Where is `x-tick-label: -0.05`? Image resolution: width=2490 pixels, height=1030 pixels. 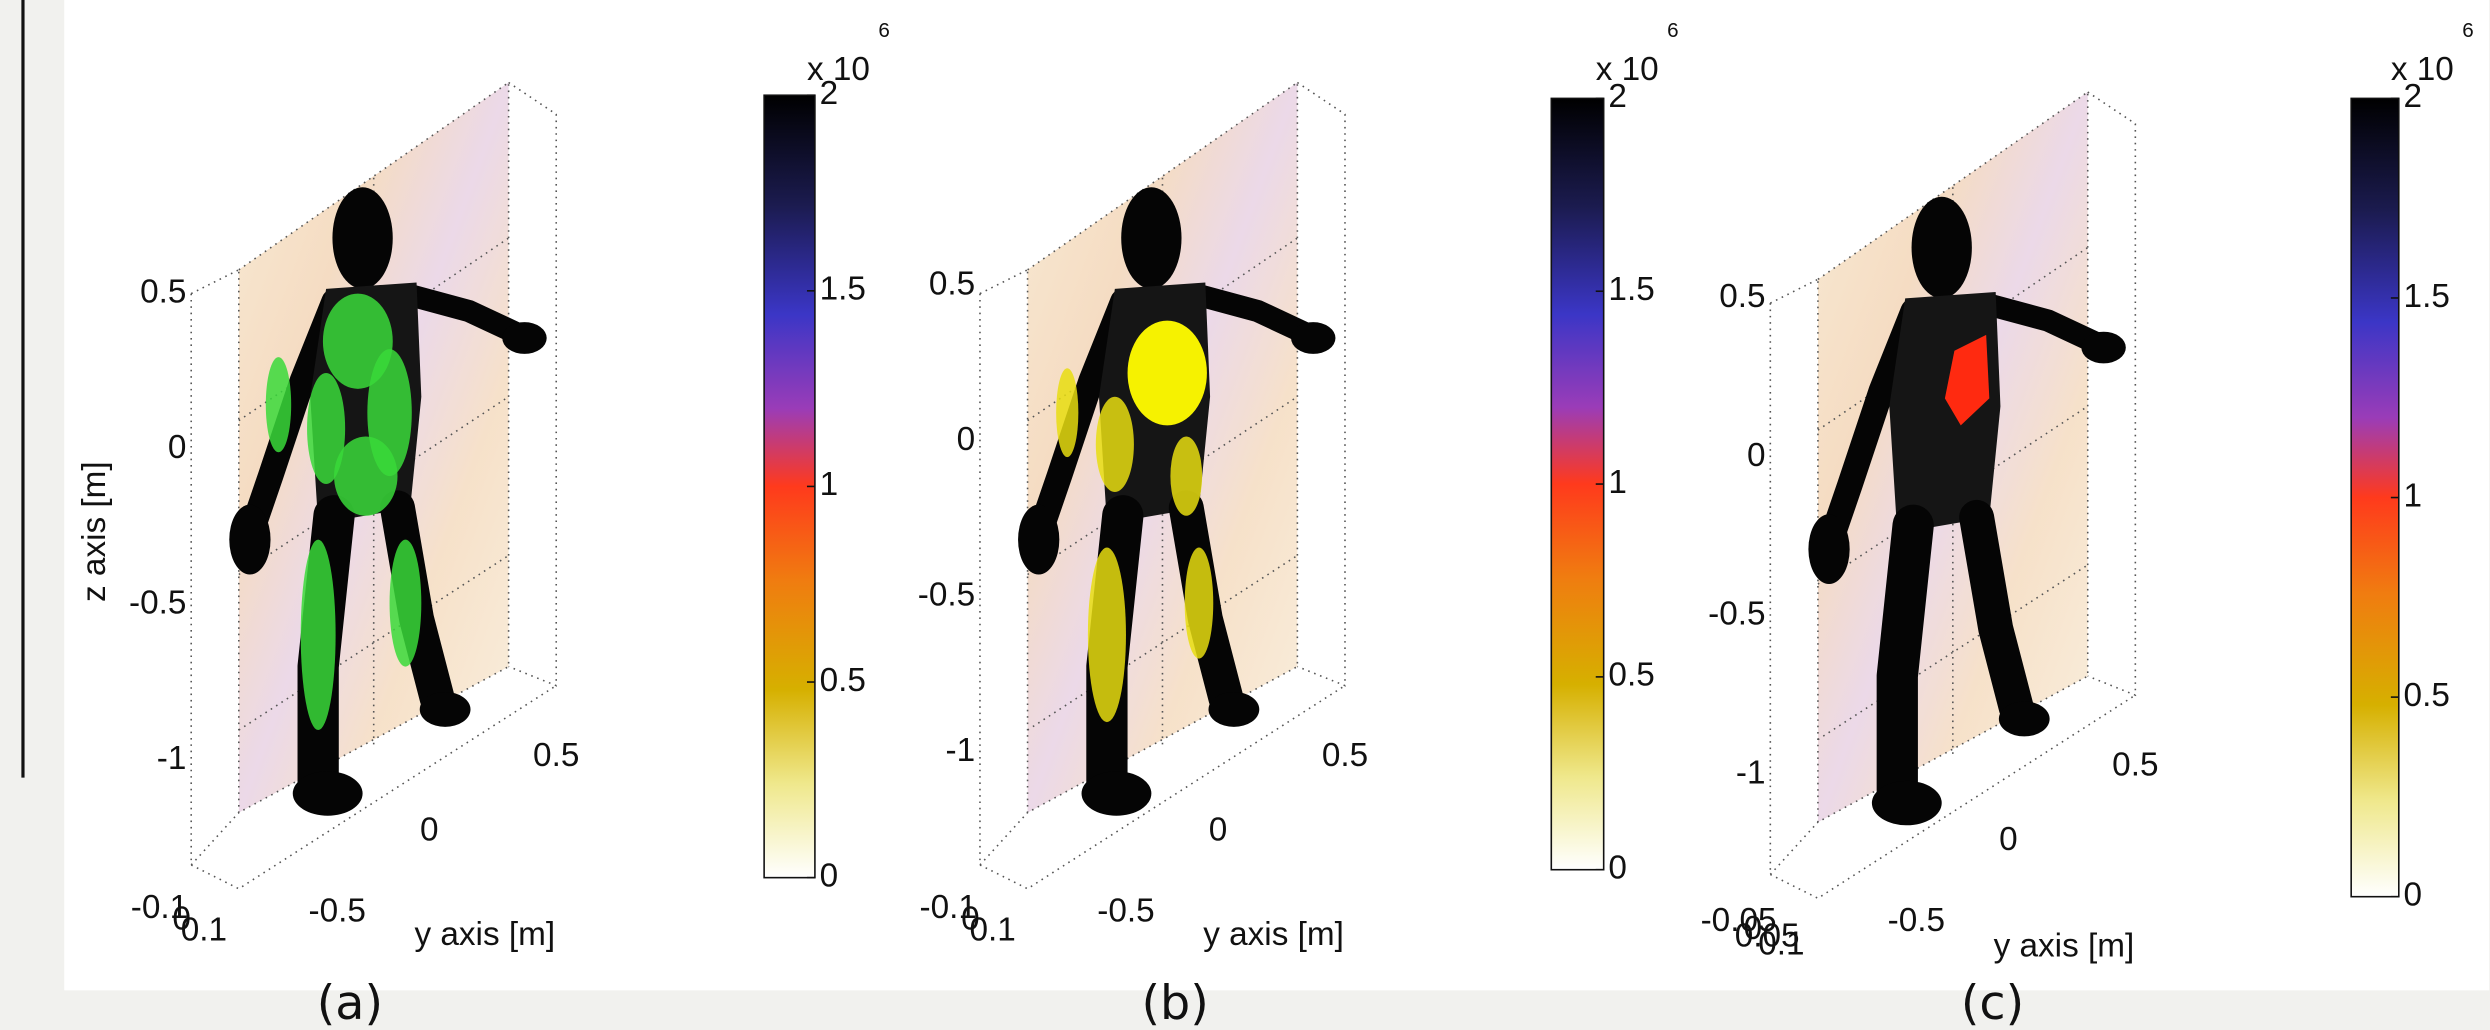
x-tick-label: -0.05 is located at coordinates (1739, 920).